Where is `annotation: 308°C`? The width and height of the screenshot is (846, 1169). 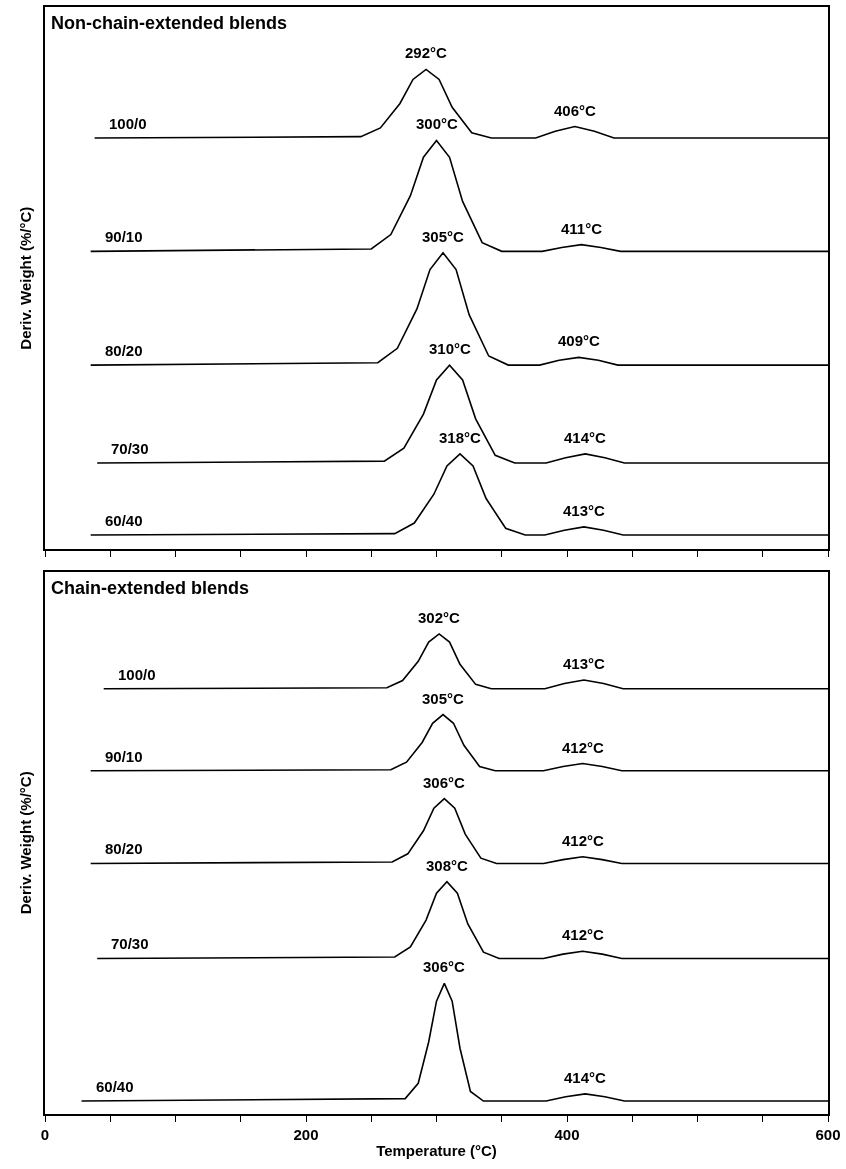
annotation: 308°C is located at coordinates (447, 865).